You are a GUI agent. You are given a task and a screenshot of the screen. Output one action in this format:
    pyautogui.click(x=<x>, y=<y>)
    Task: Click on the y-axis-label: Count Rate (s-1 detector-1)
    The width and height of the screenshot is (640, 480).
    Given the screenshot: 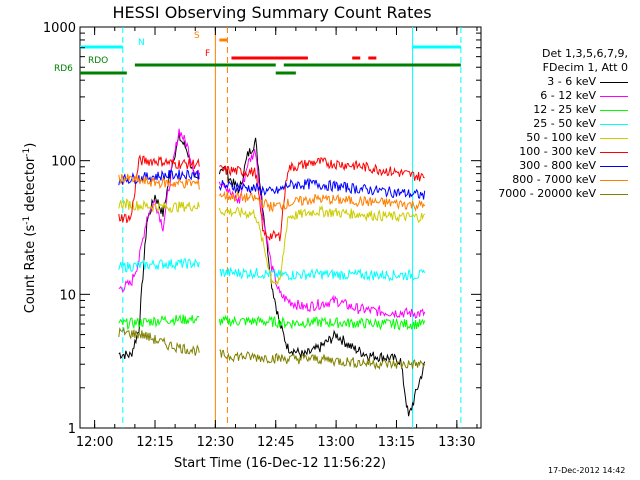 What is the action you would take?
    pyautogui.click(x=30, y=228)
    